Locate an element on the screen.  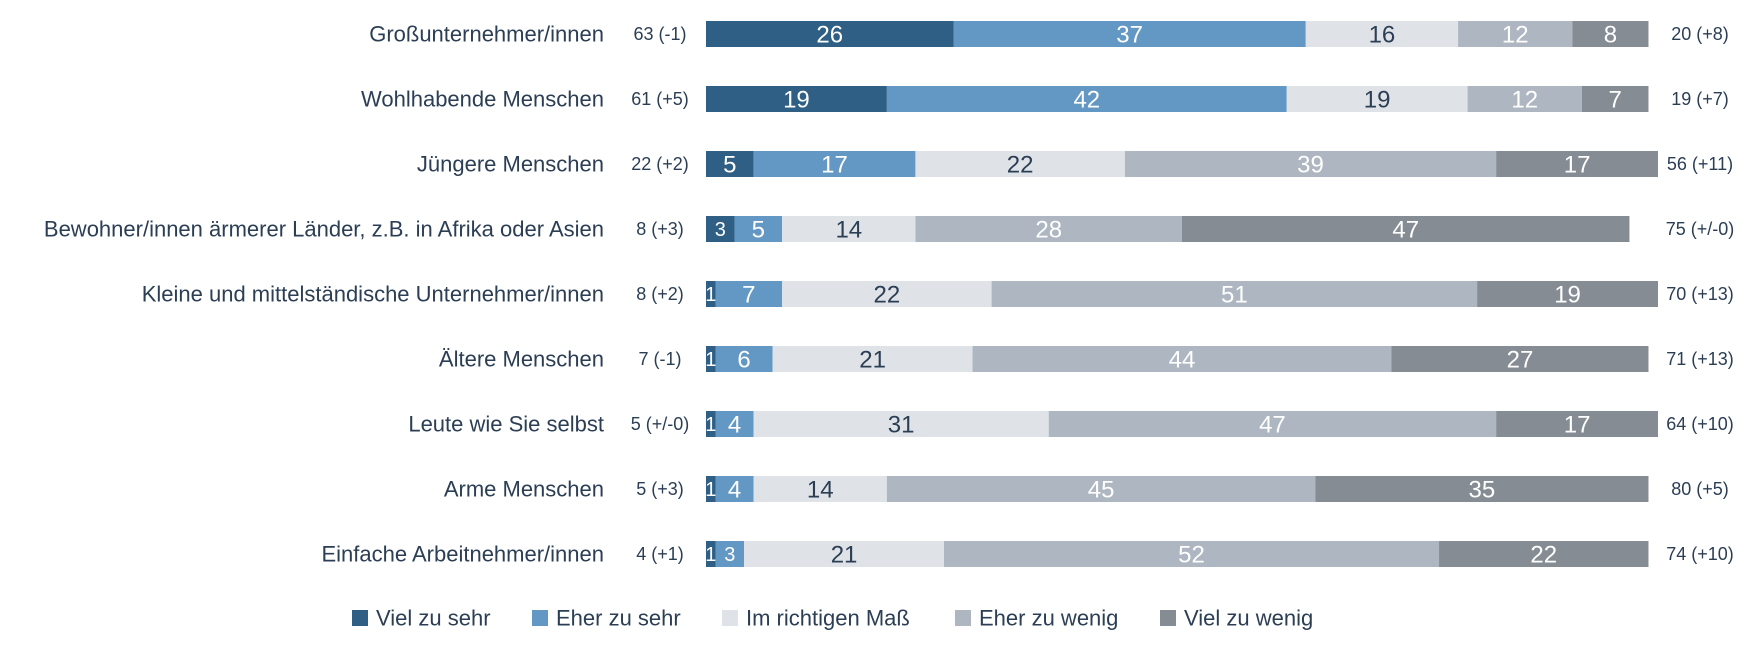
left-total-label: 8 (+3) is located at coordinates (660, 229).